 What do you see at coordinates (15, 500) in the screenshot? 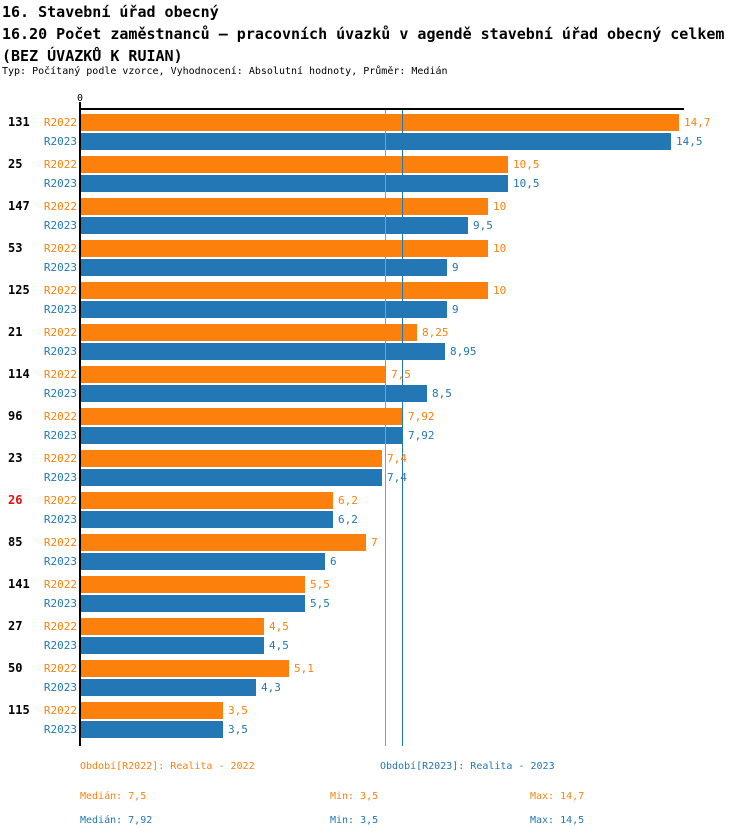
I see `category-label: 26` at bounding box center [15, 500].